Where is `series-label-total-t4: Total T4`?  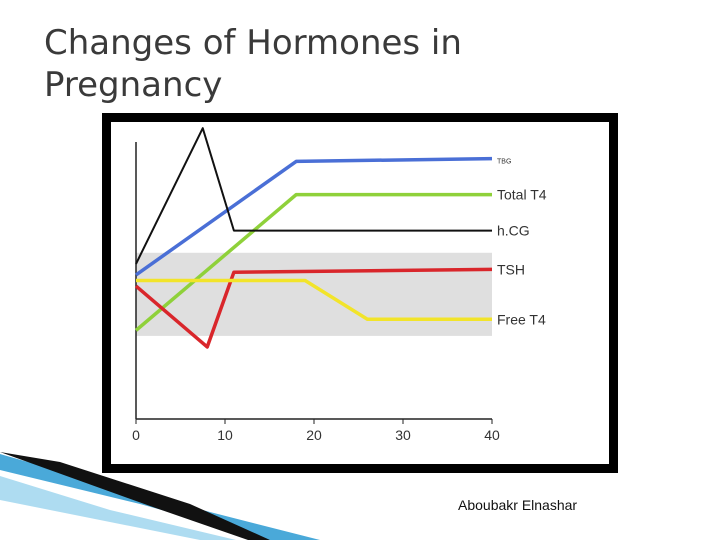 series-label-total-t4: Total T4 is located at coordinates (522, 195).